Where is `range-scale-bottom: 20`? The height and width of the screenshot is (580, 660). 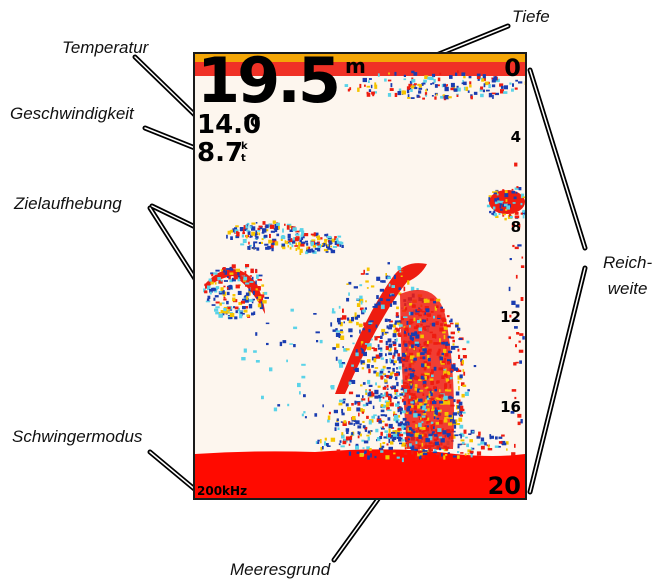
range-scale-bottom: 20 is located at coordinates (504, 486).